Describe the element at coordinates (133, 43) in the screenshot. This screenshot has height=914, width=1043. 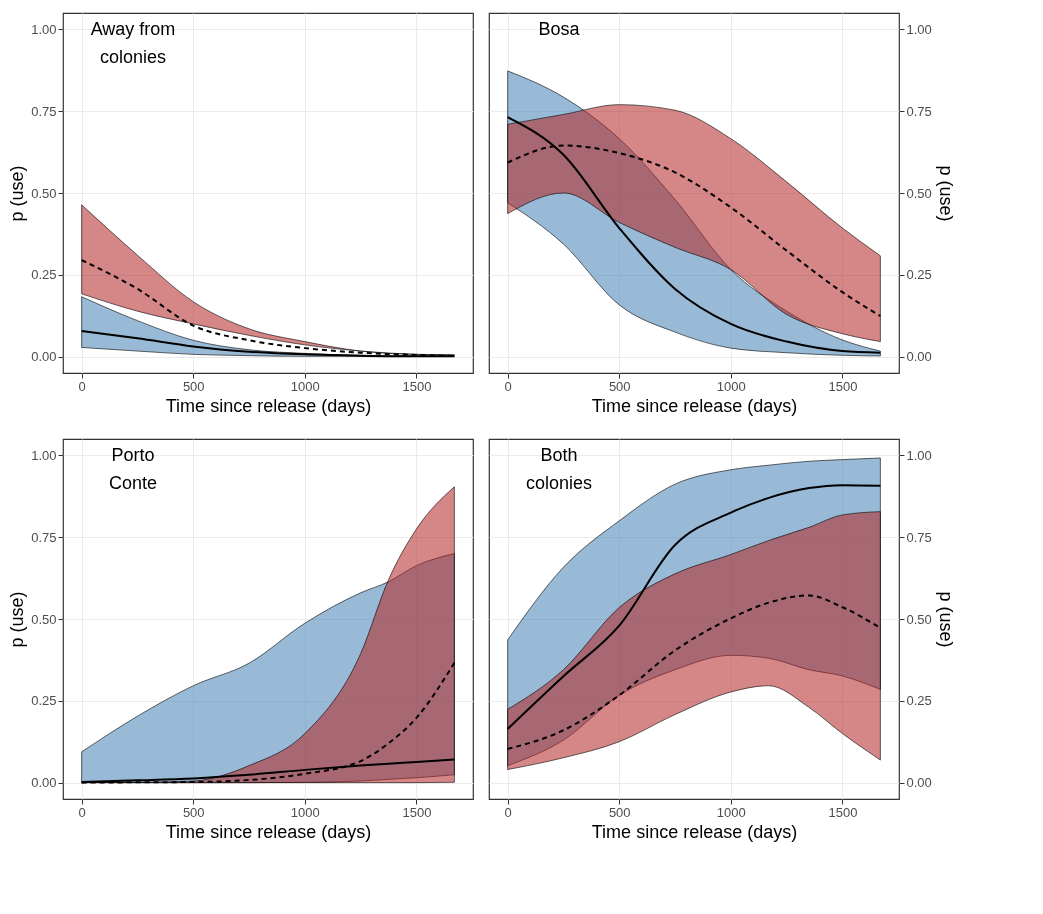
I see `annotation: Away from colonies` at that location.